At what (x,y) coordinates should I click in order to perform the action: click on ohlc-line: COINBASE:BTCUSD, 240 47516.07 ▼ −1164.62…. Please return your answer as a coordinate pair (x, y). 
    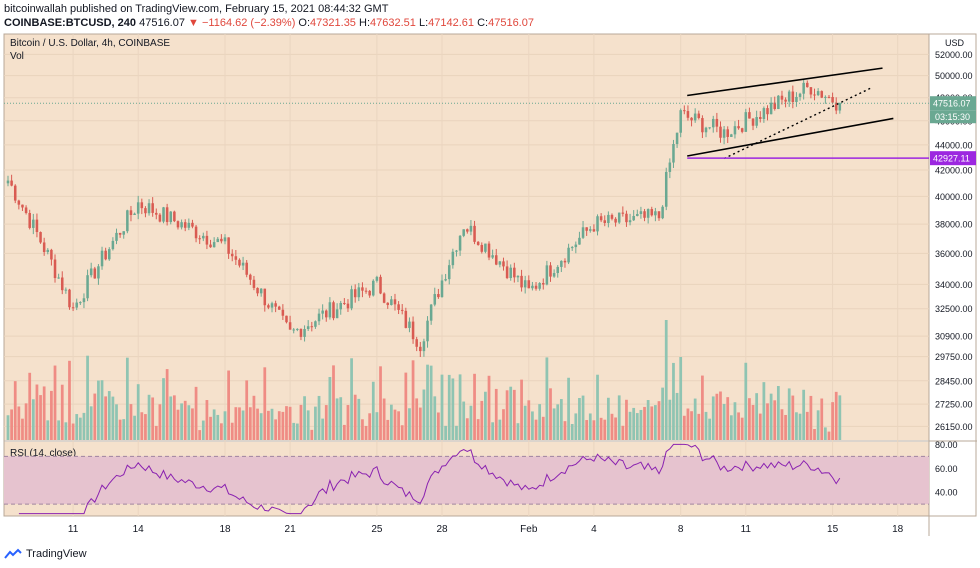
    Looking at the image, I should click on (269, 23).